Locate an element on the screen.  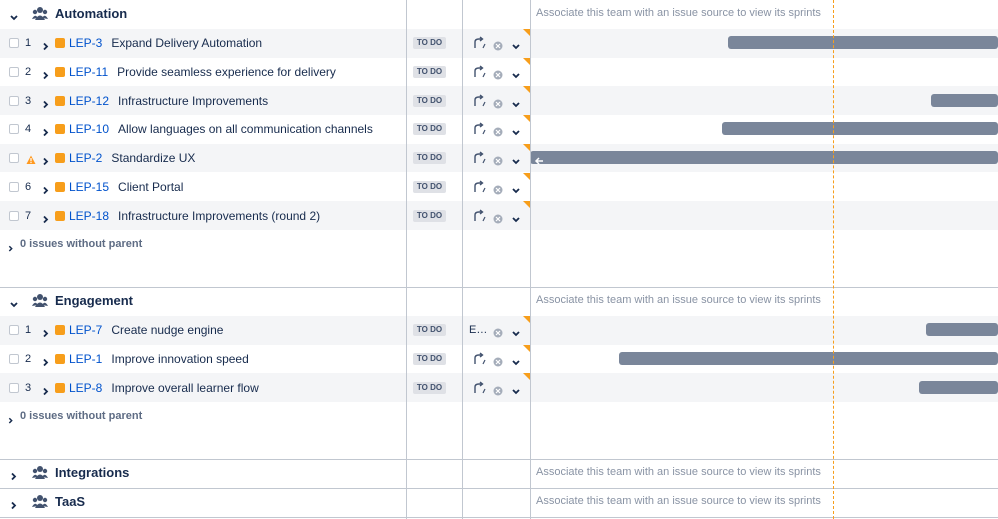
team-name: Integrations is located at coordinates (92, 472).